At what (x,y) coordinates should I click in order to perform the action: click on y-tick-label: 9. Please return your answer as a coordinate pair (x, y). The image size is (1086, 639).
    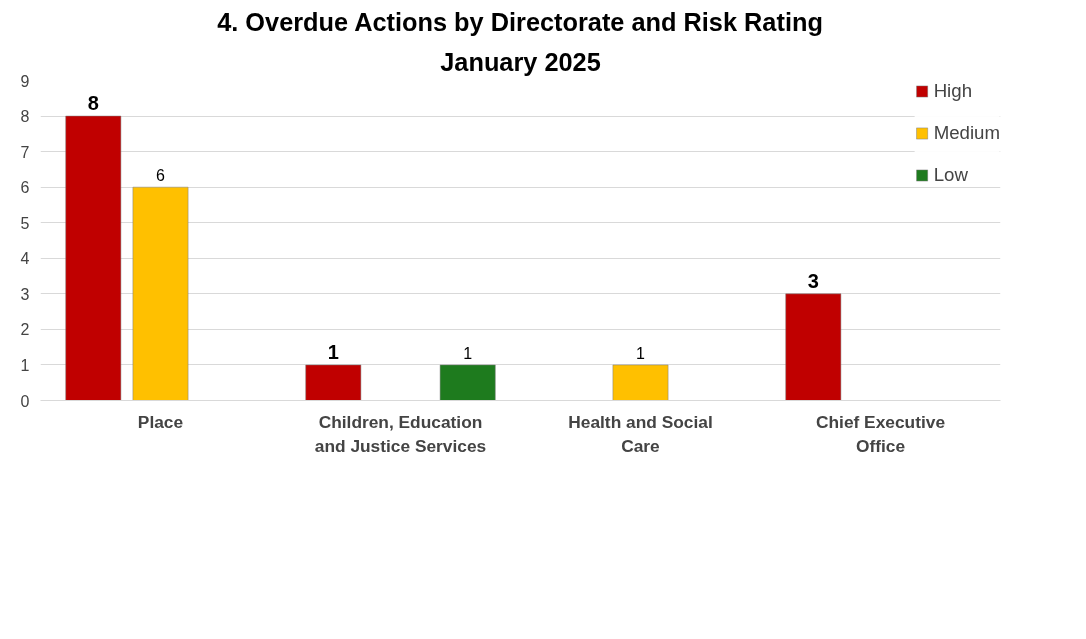
    Looking at the image, I should click on (25, 81).